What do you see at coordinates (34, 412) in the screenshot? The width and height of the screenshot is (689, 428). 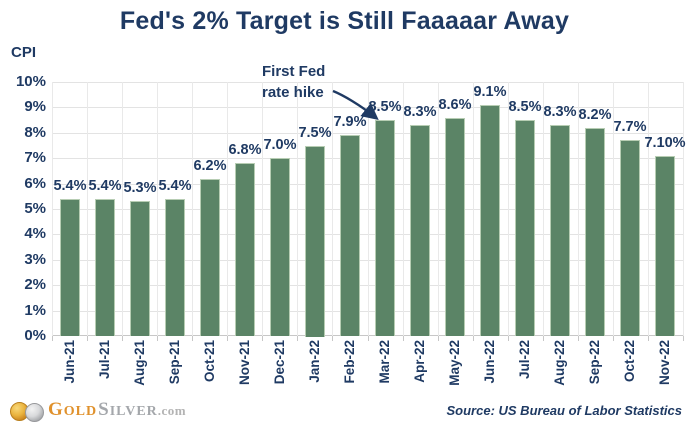 I see `silver-coin-icon` at bounding box center [34, 412].